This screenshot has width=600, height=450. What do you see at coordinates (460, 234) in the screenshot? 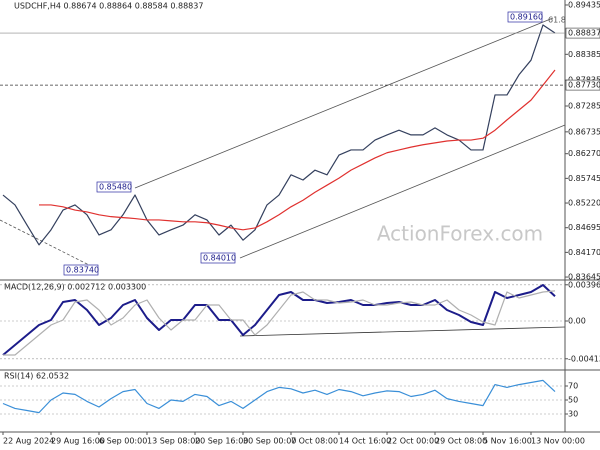
I see `watermark: ActionForex.com` at bounding box center [460, 234].